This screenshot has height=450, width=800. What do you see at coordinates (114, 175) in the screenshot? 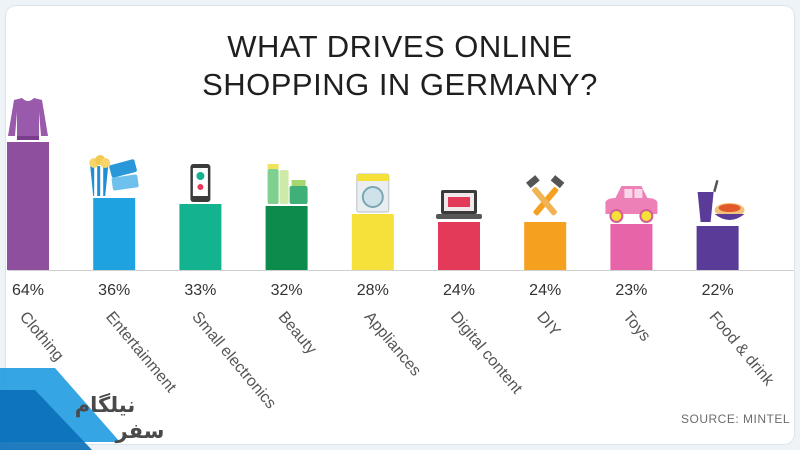
I see `popcorn-tickets-icon` at bounding box center [114, 175].